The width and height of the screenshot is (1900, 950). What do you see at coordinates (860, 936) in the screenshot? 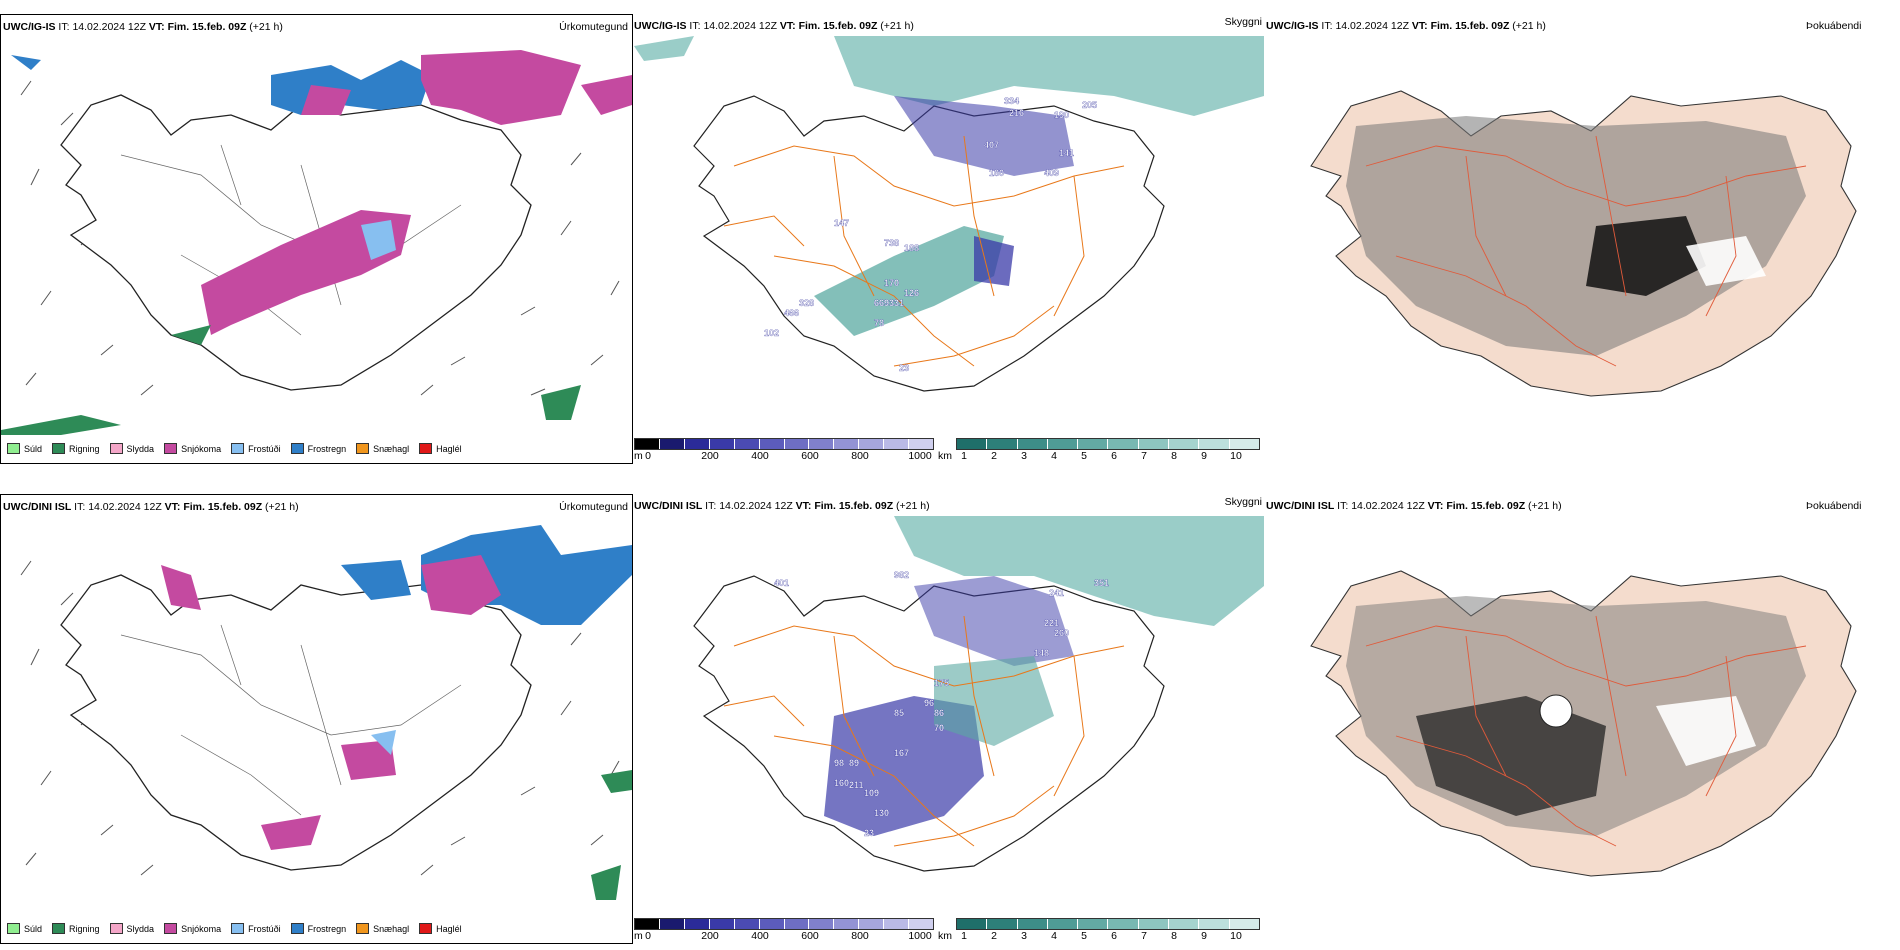
I see `scale-tick: 800` at bounding box center [860, 936].